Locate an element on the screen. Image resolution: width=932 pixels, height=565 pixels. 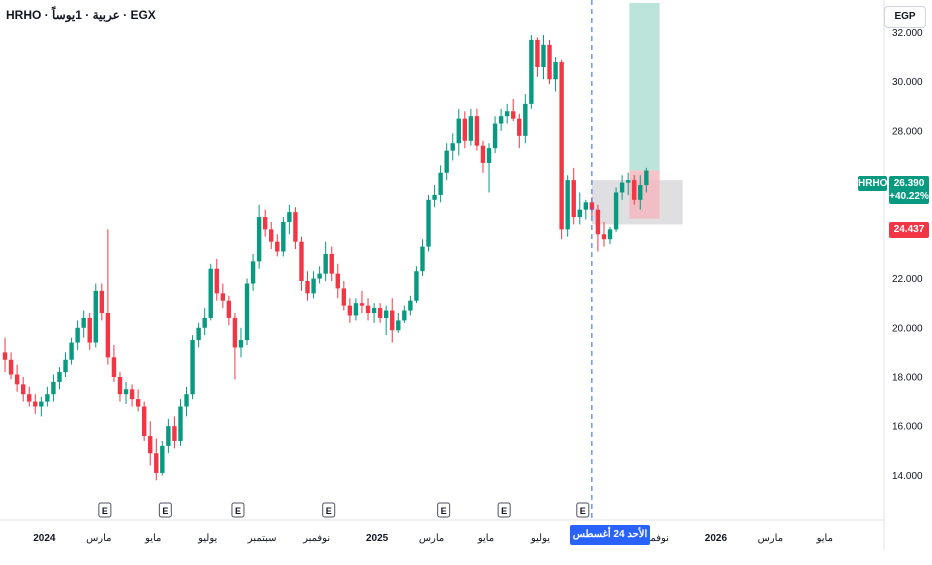
y-tick-label: 22.000 is located at coordinates (907, 279).